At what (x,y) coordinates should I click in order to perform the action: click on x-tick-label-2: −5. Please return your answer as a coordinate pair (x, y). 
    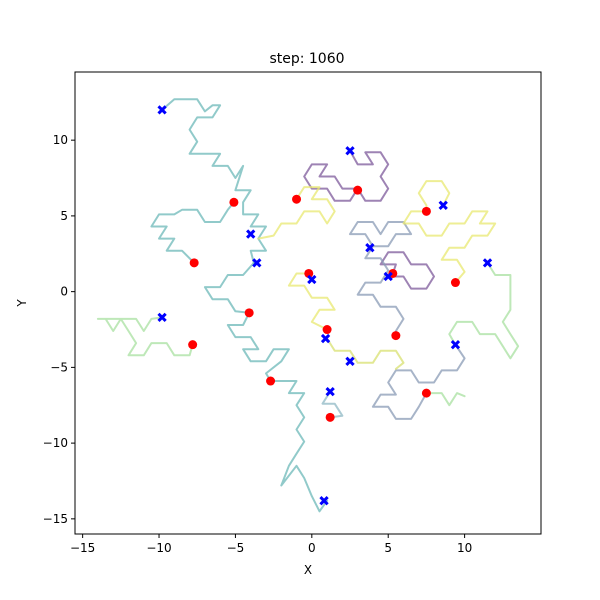
    Looking at the image, I should click on (236, 548).